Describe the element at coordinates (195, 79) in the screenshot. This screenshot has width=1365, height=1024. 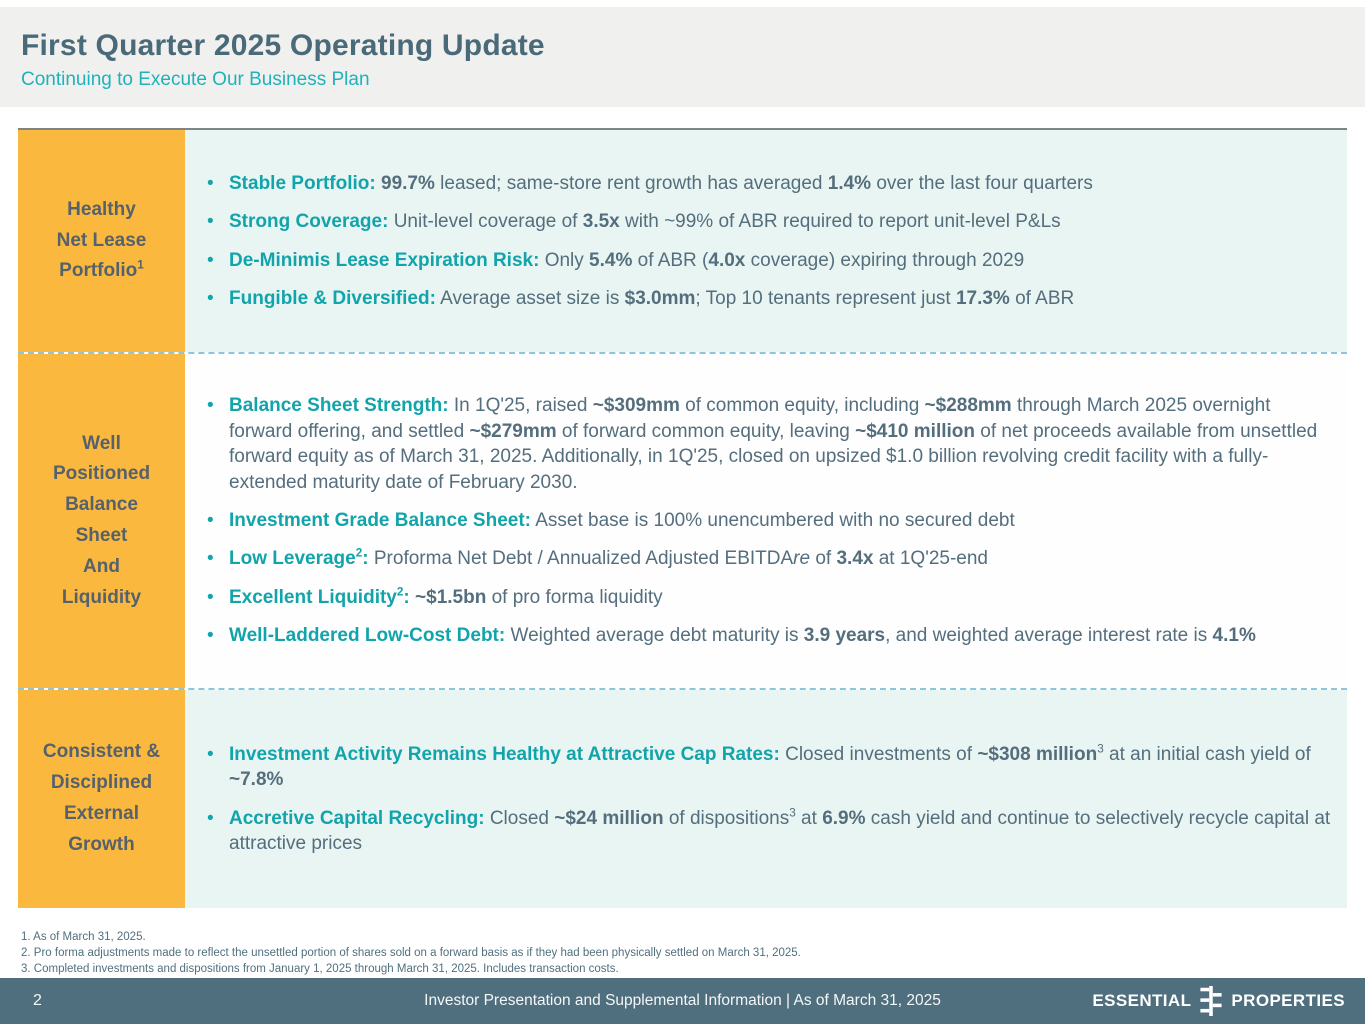
I see `page-subtitle: Continuing to Execute Our Business Plan` at that location.